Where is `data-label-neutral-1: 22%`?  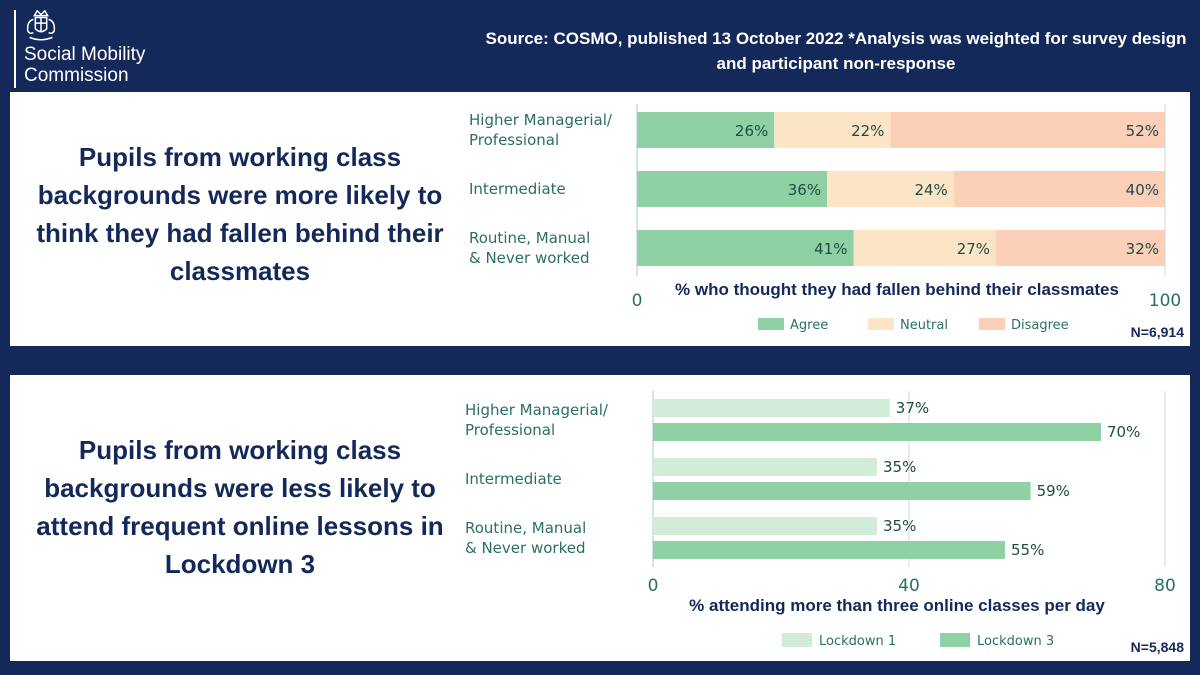
data-label-neutral-1: 22% is located at coordinates (867, 131).